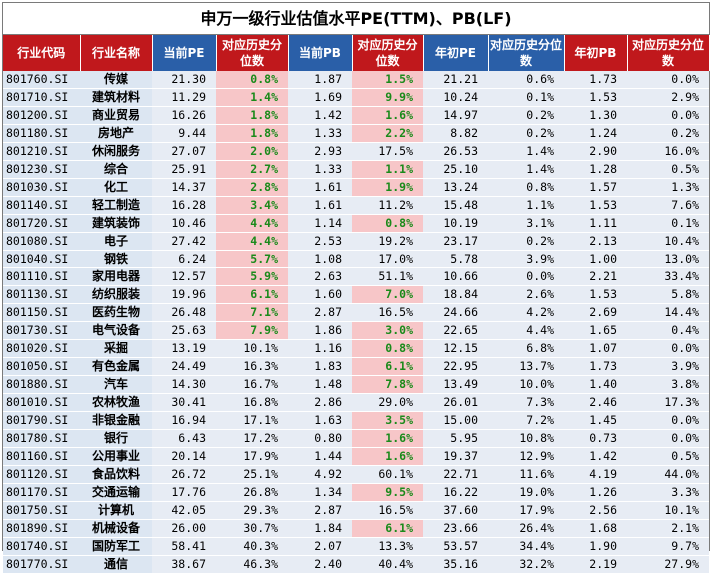 The image size is (712, 574). I want to click on cell-pb-percentile: 60.1%, so click(387, 474).